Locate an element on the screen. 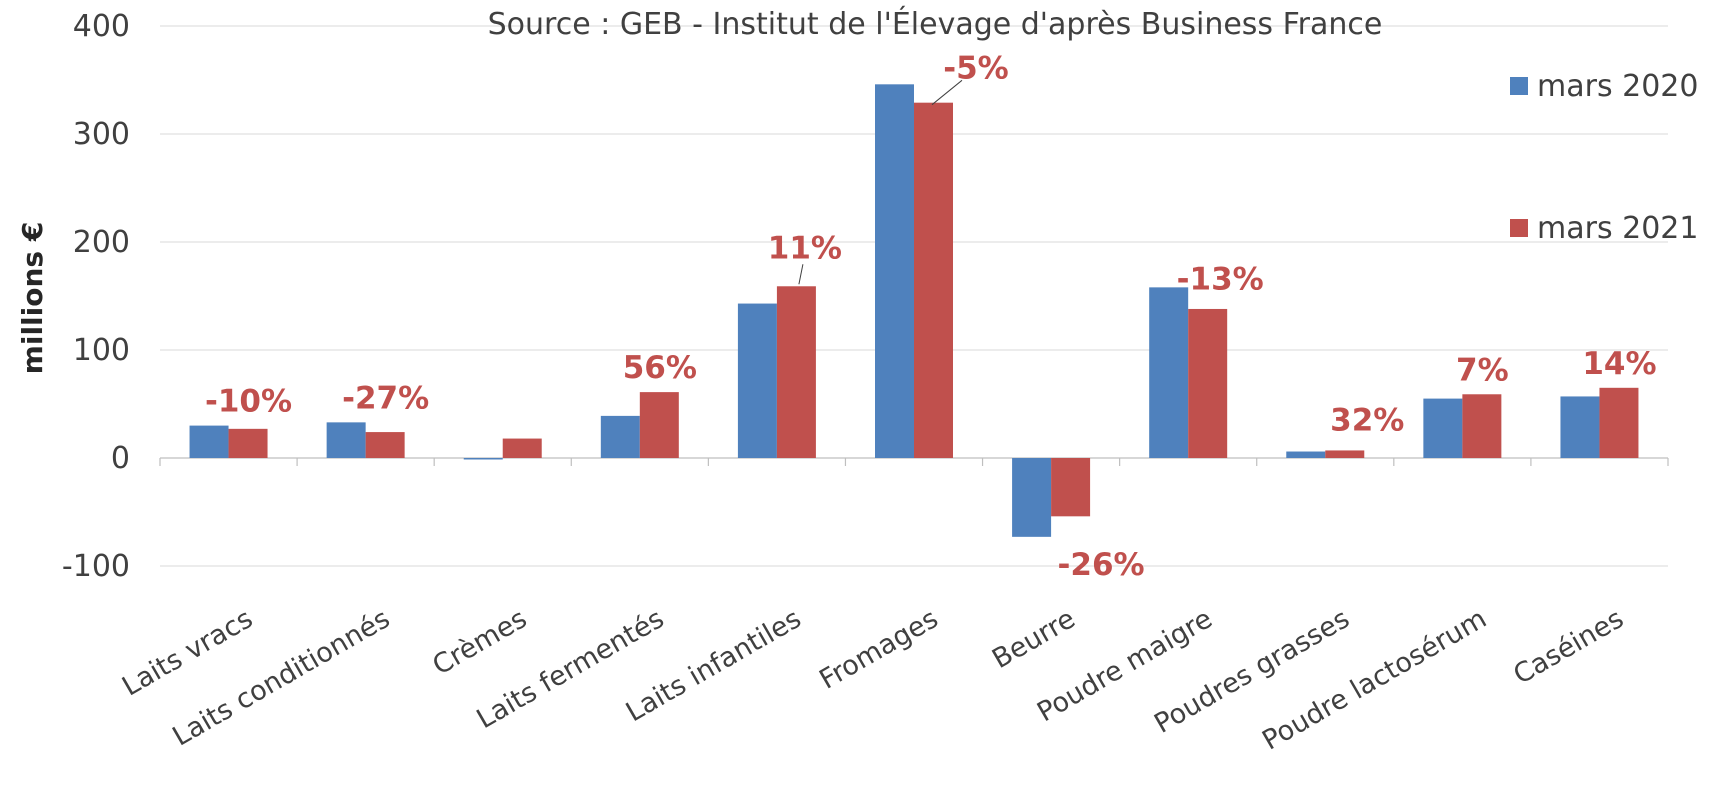 The height and width of the screenshot is (789, 1715). x-category-label: Laits conditionnés is located at coordinates (282, 677).